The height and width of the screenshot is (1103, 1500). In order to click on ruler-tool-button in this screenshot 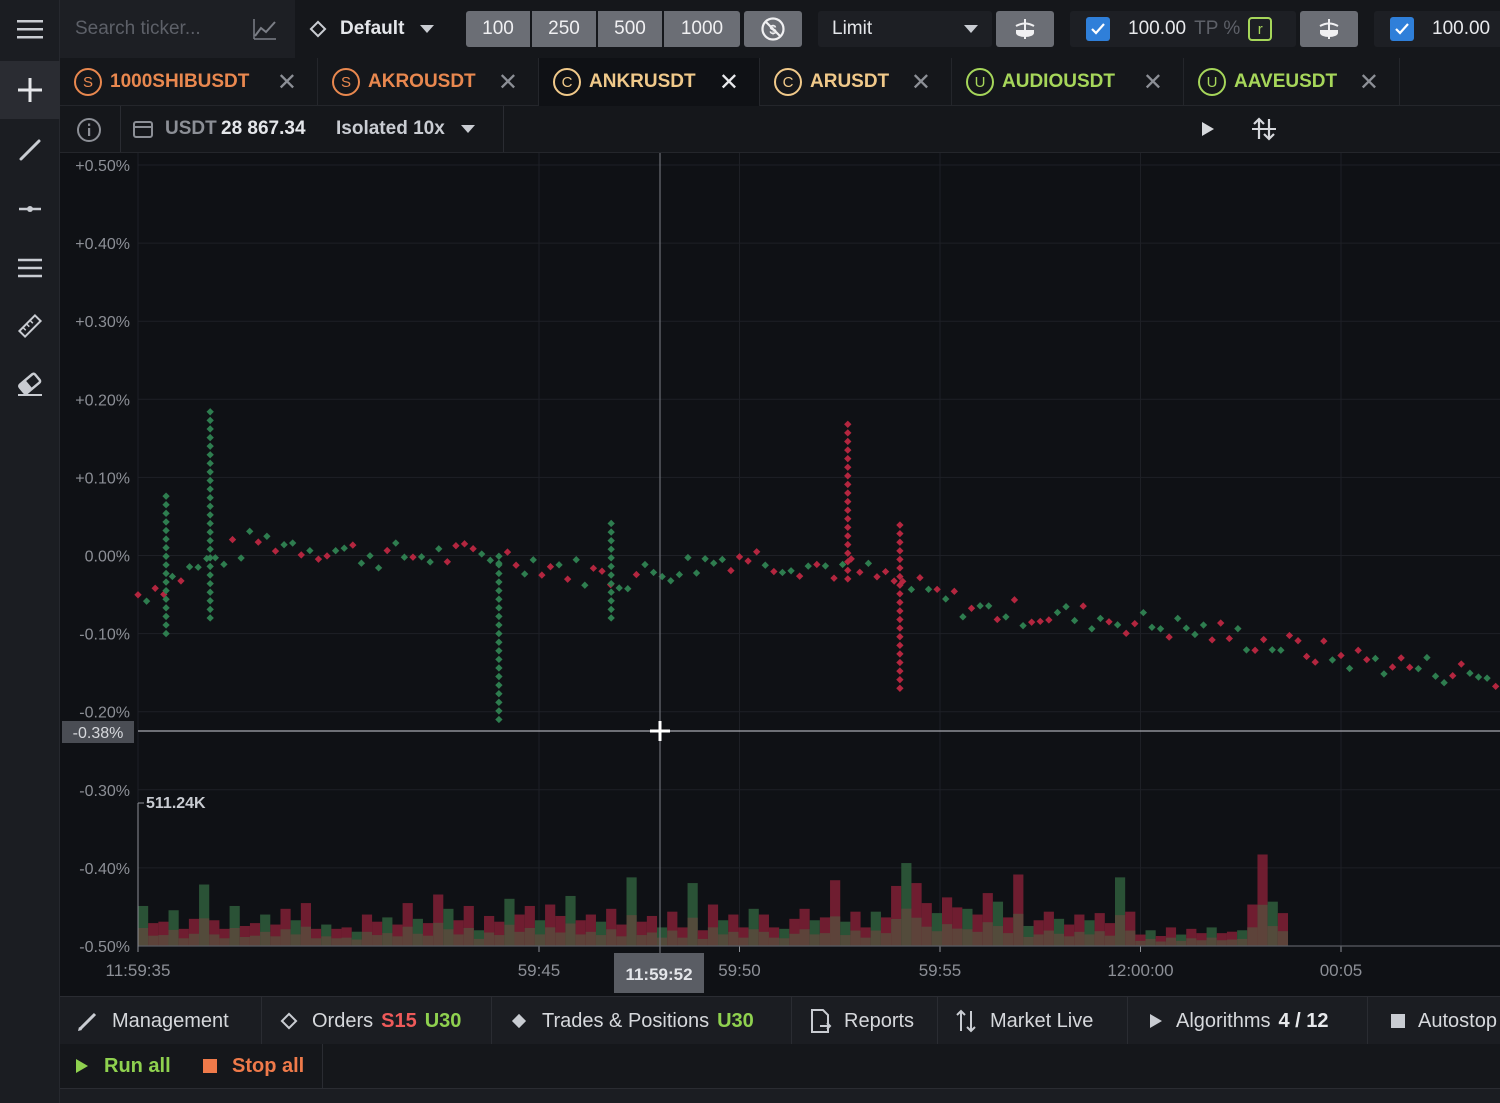, I will do `click(30, 326)`.